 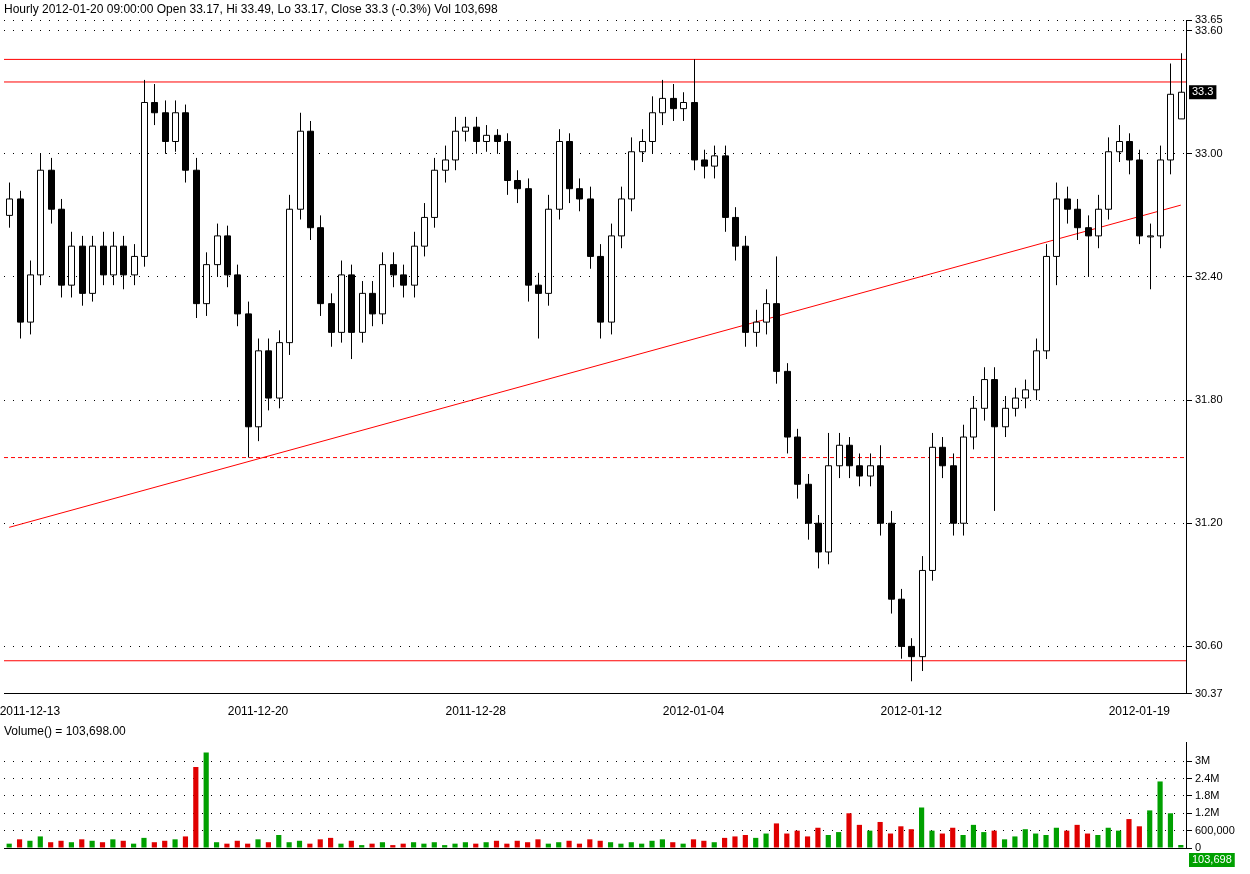 What do you see at coordinates (258, 711) in the screenshot?
I see `x-tick-label: 2011-12-20` at bounding box center [258, 711].